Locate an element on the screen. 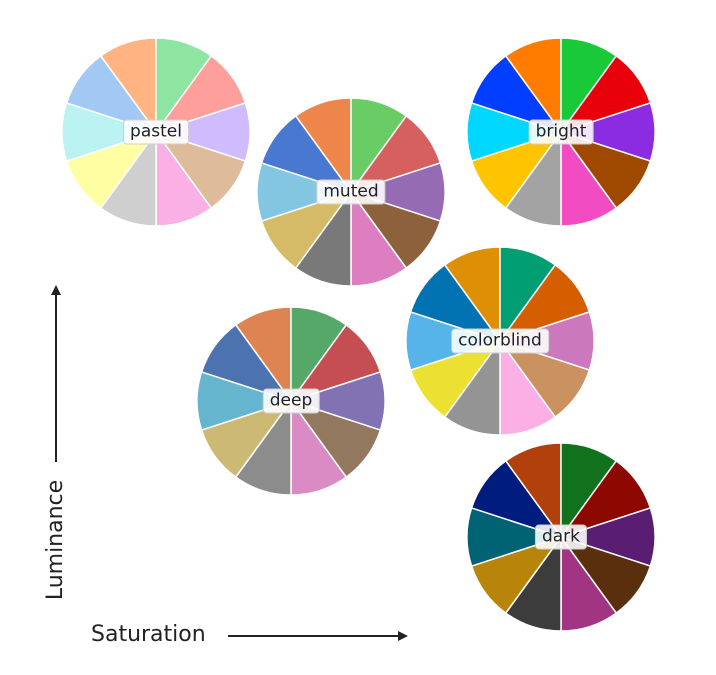 This screenshot has height=675, width=716. palette-label-dark: dark is located at coordinates (561, 537).